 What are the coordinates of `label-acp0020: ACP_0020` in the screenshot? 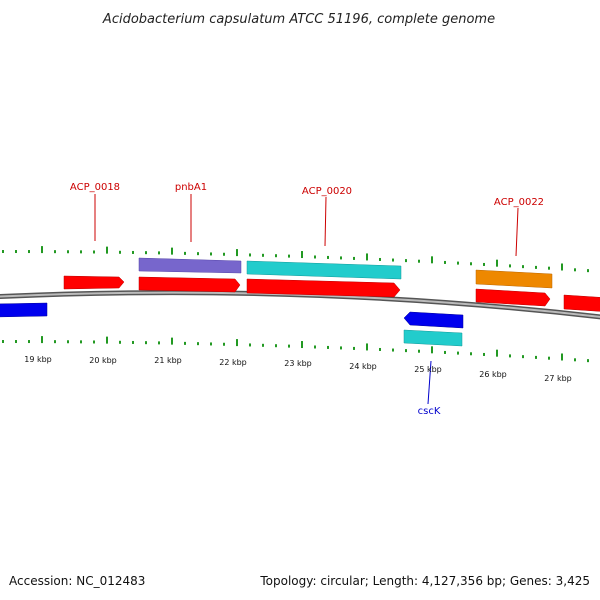 It's located at (327, 191).